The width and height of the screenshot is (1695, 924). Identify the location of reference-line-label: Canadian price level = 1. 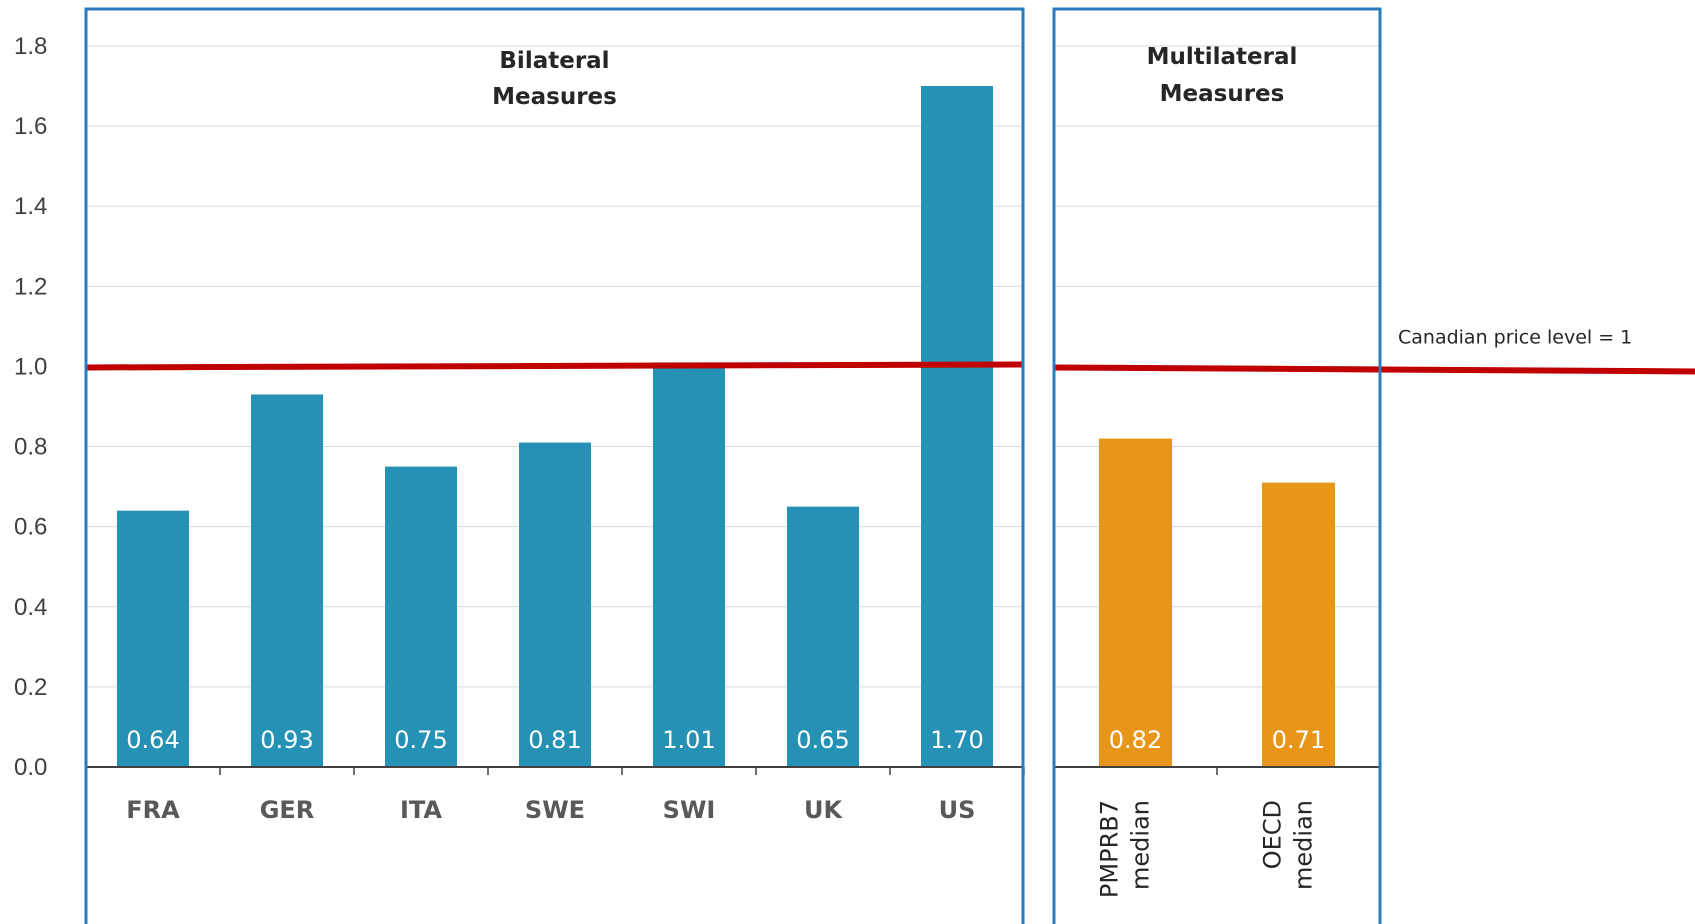
(1515, 337).